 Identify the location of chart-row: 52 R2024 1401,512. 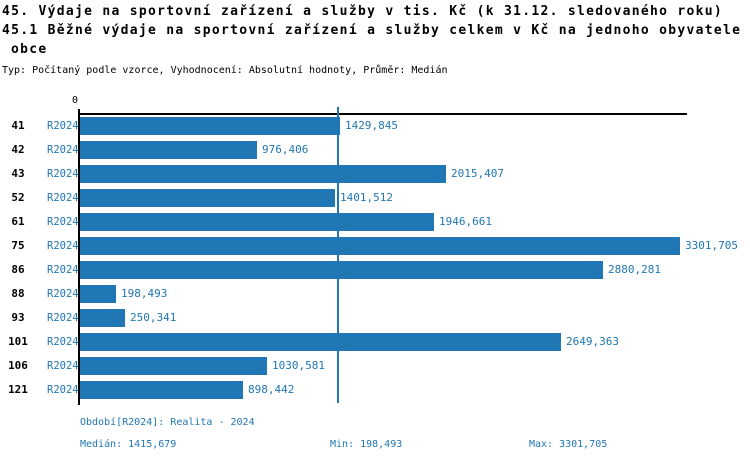
(375, 198).